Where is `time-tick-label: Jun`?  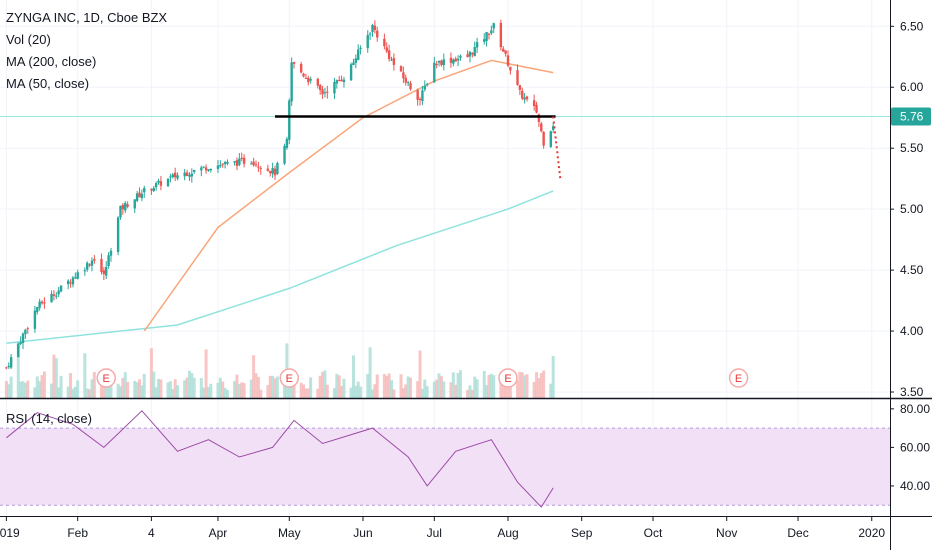 time-tick-label: Jun is located at coordinates (362, 533).